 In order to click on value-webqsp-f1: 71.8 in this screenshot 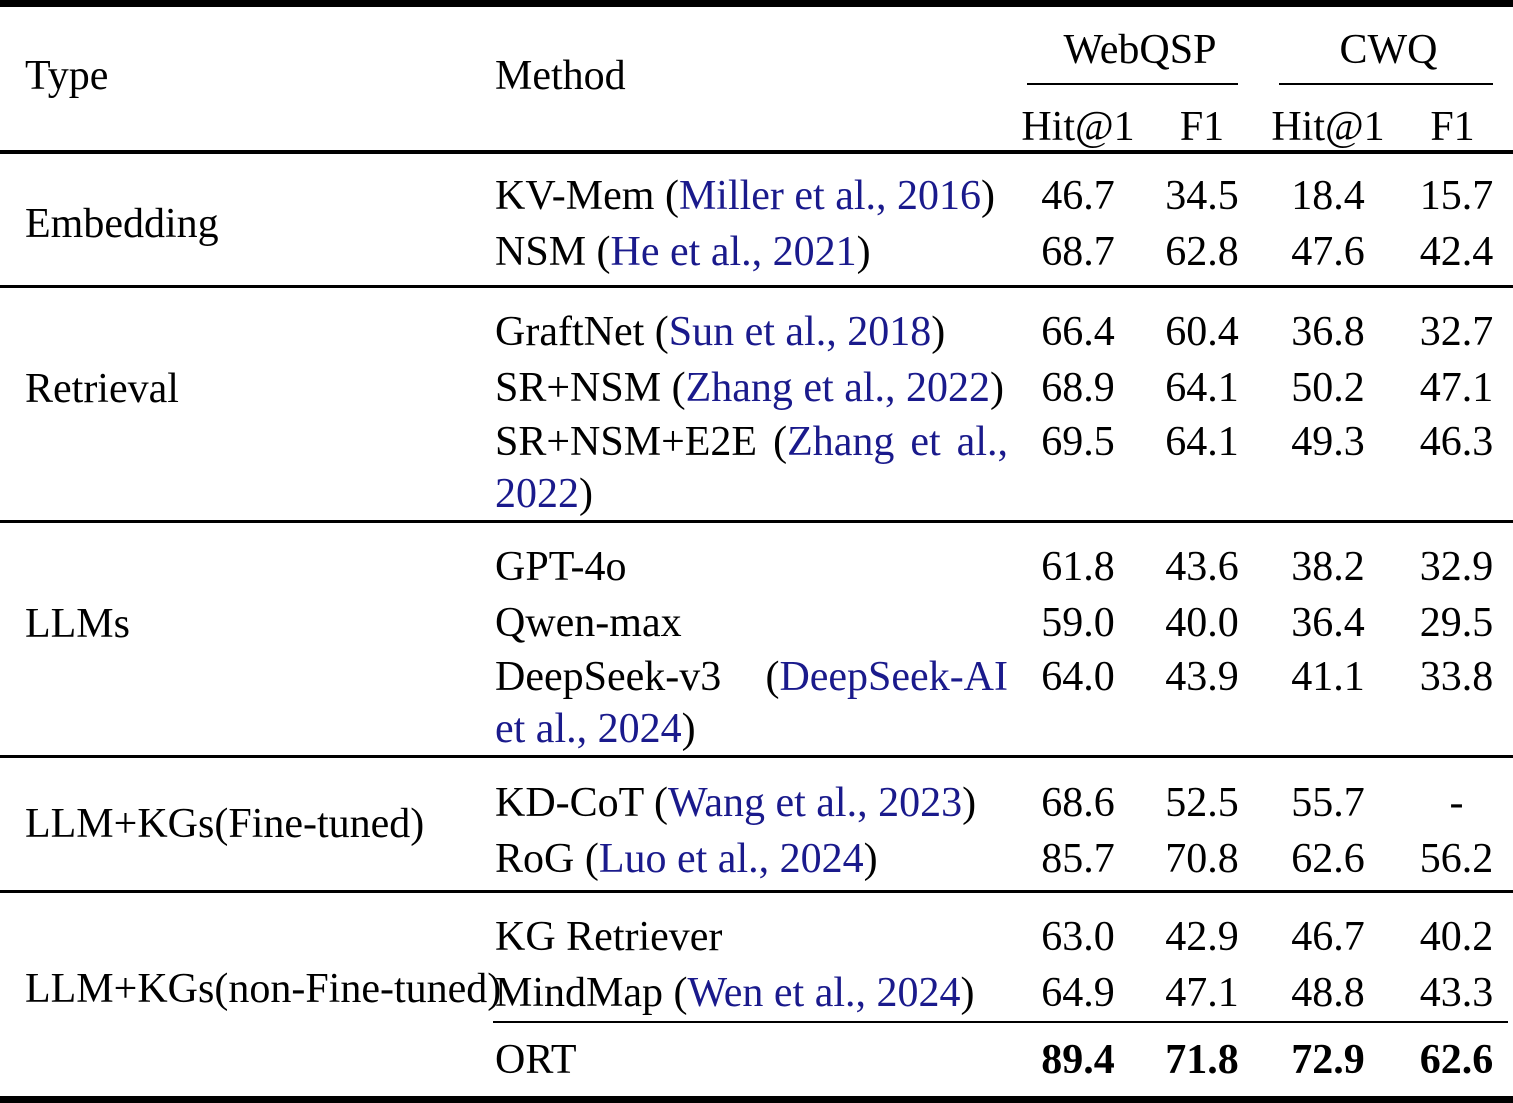, I will do `click(1202, 1059)`.